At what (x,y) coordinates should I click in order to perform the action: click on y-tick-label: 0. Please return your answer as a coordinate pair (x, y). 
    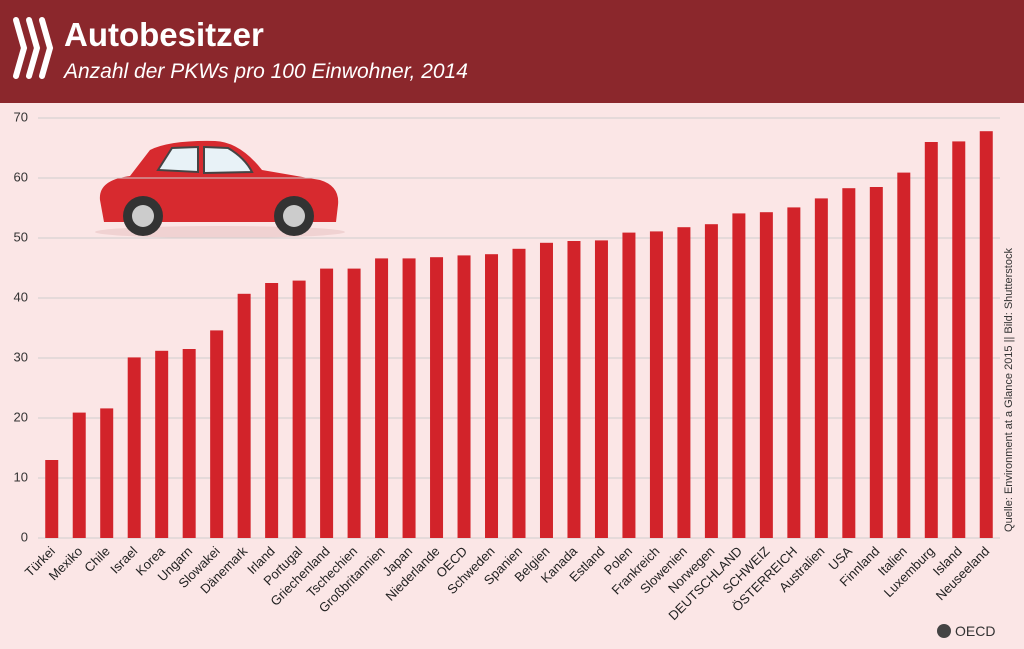
    Looking at the image, I should click on (24, 536).